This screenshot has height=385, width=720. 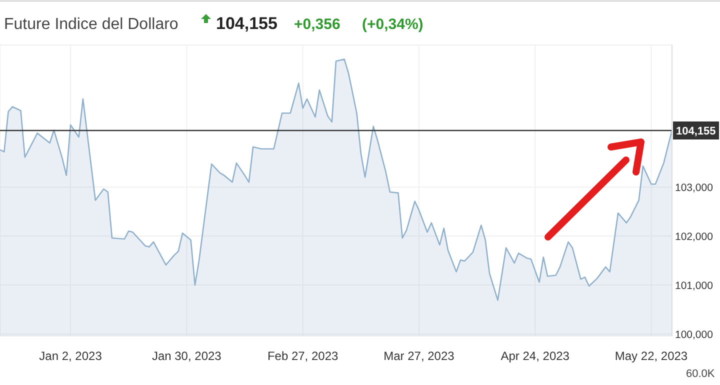 What do you see at coordinates (651, 356) in the screenshot?
I see `x-tick-label: May 22, 2023` at bounding box center [651, 356].